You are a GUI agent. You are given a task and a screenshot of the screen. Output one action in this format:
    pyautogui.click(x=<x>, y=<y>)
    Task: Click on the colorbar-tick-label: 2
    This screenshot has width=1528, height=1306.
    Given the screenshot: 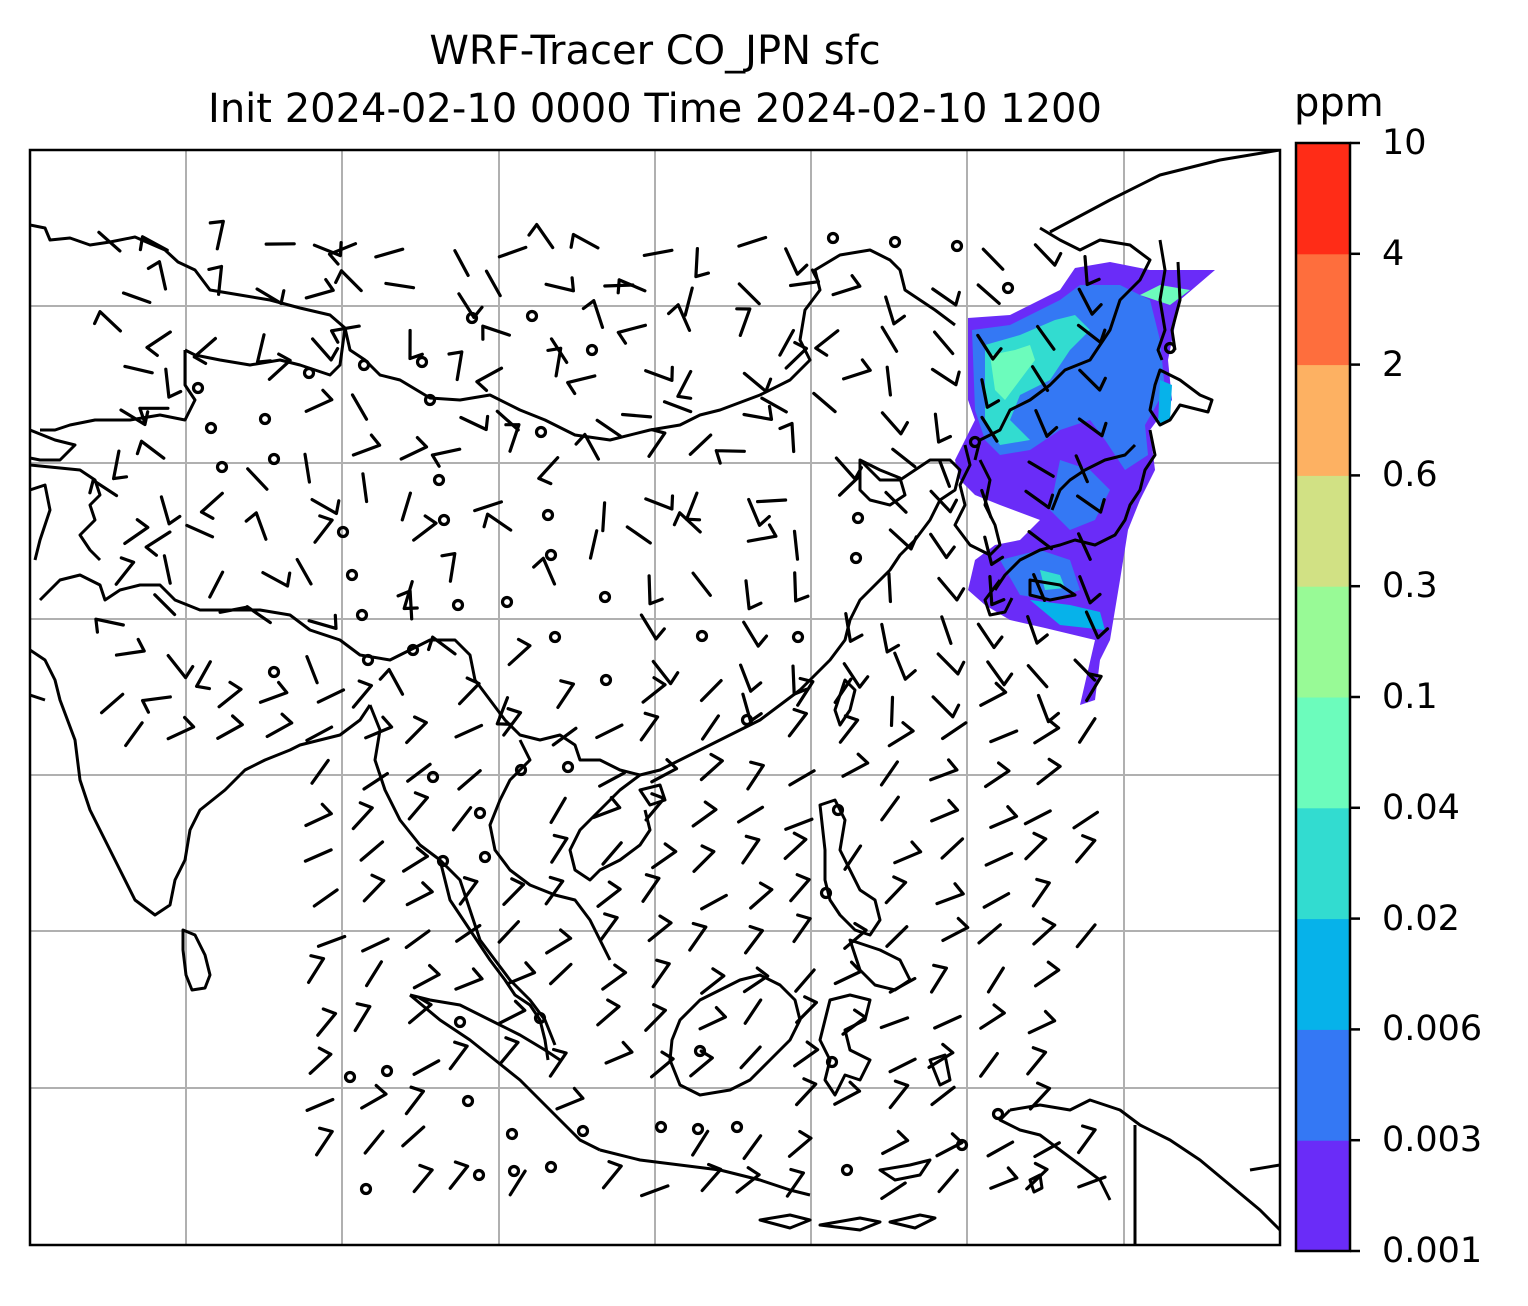 What is the action you would take?
    pyautogui.click(x=1393, y=364)
    